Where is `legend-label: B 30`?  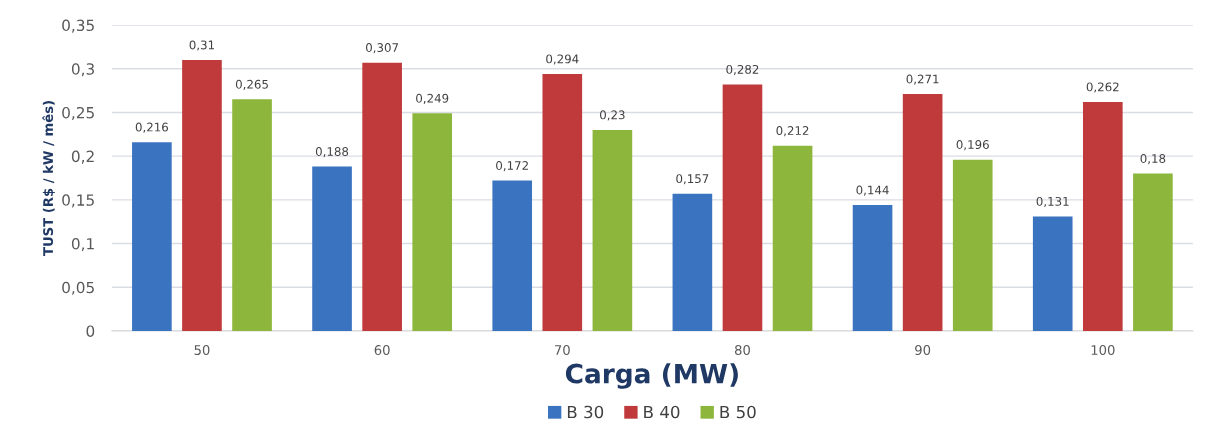 legend-label: B 30 is located at coordinates (585, 412).